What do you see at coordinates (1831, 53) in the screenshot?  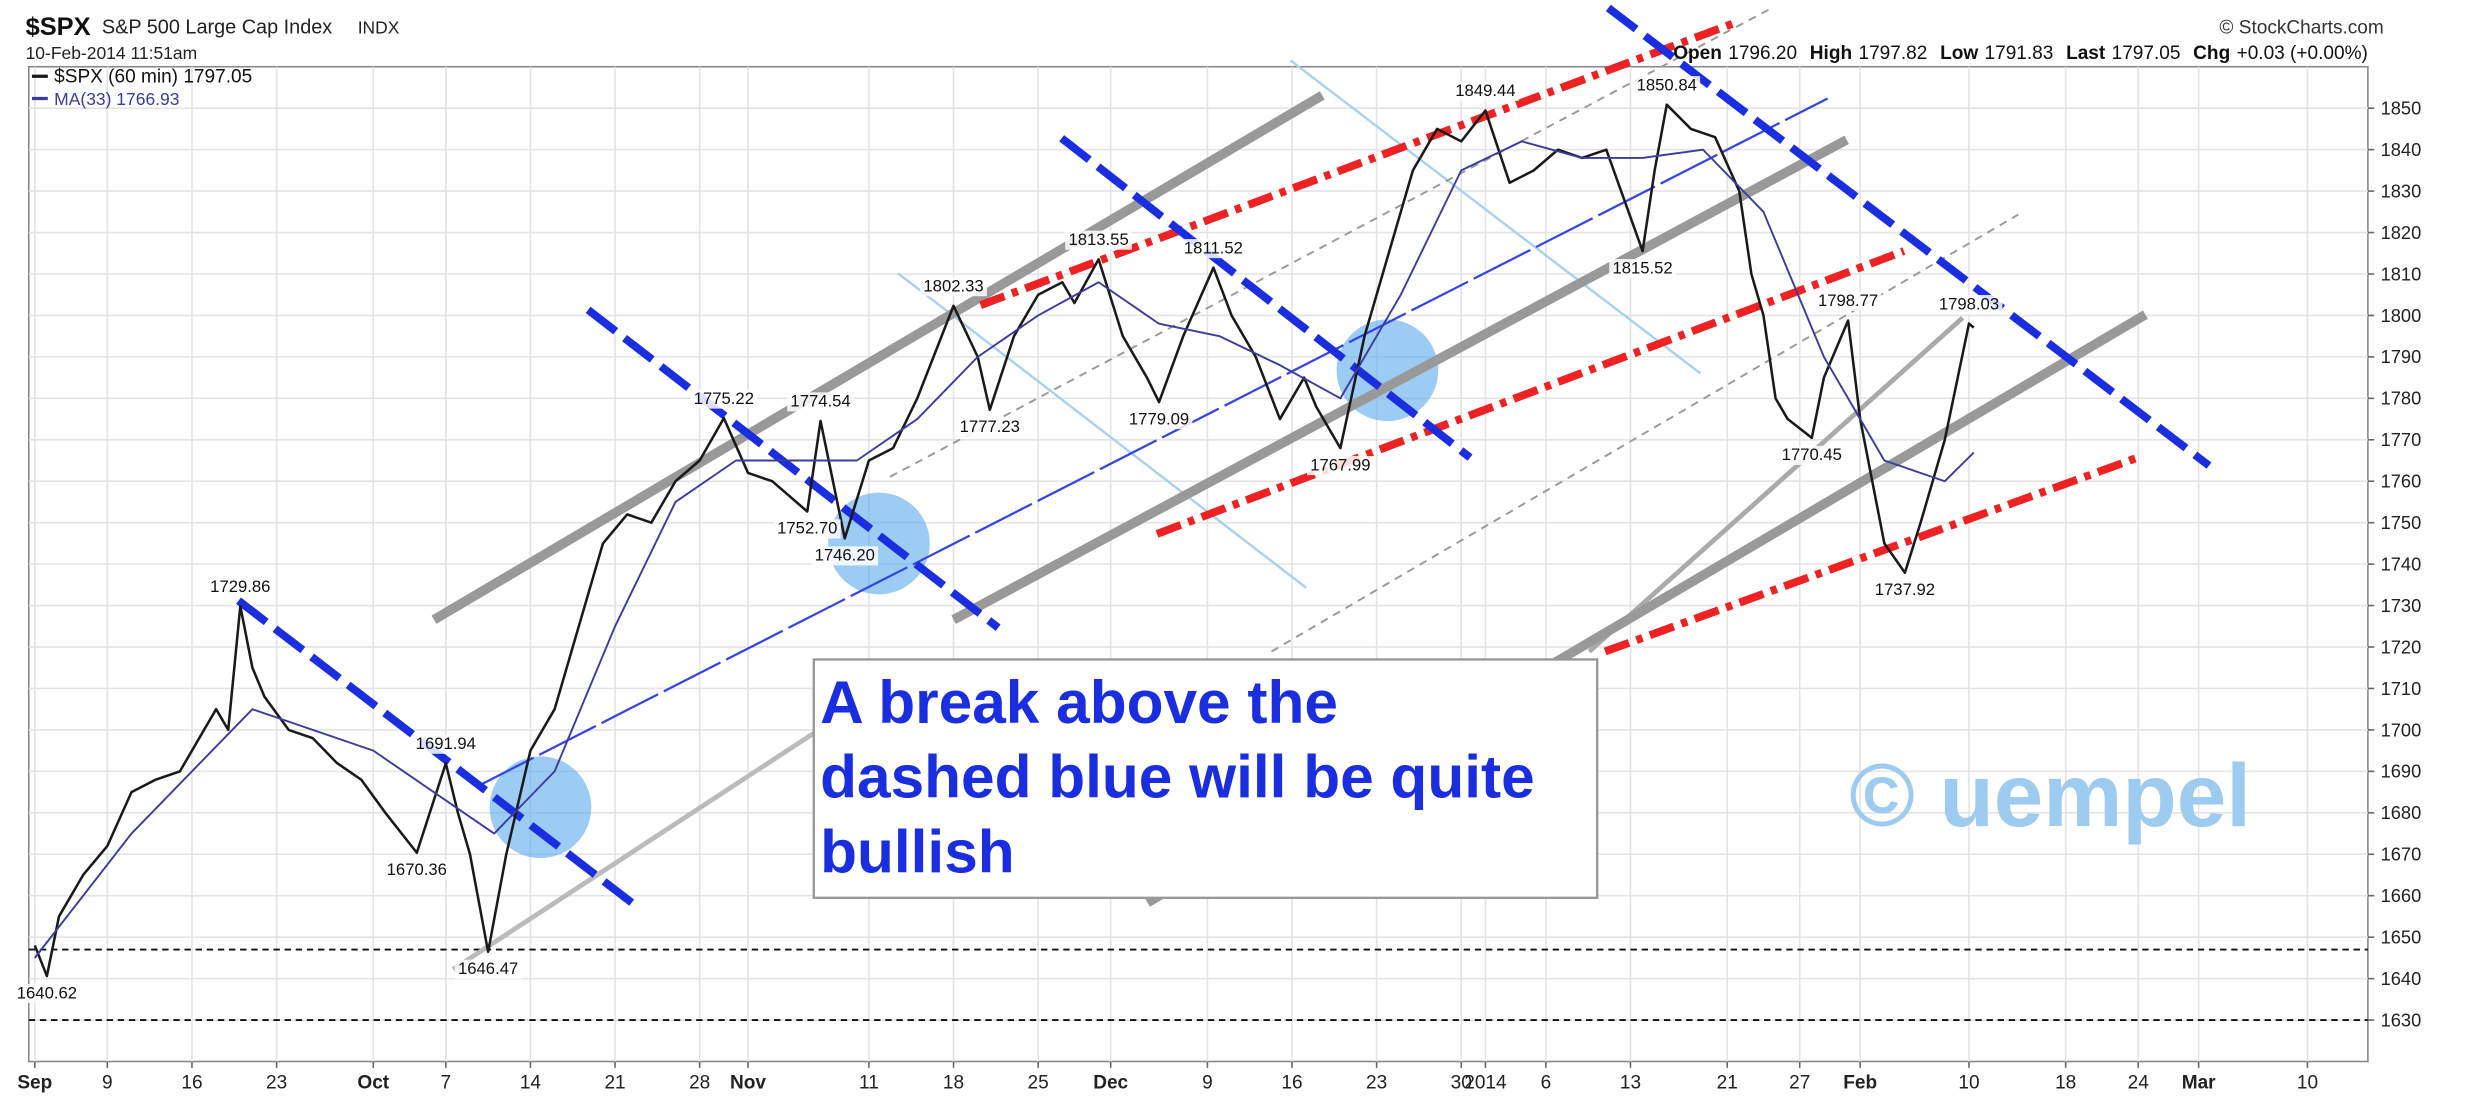 I see `stat-label: High` at bounding box center [1831, 53].